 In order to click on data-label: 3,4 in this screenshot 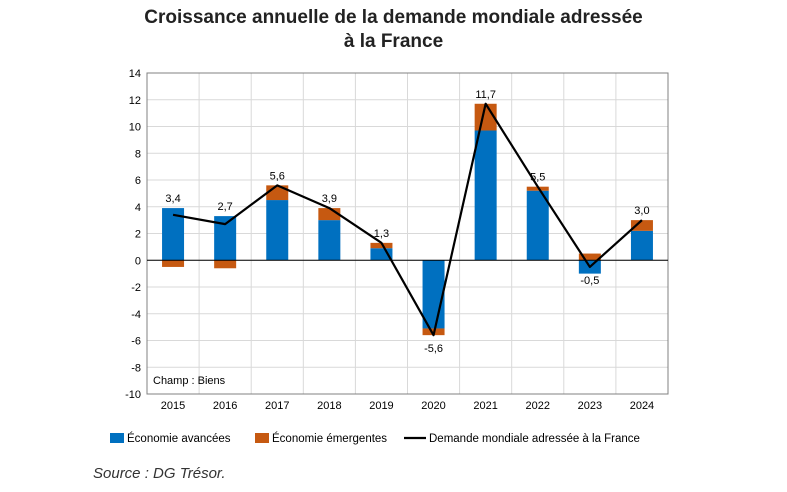, I will do `click(172, 199)`.